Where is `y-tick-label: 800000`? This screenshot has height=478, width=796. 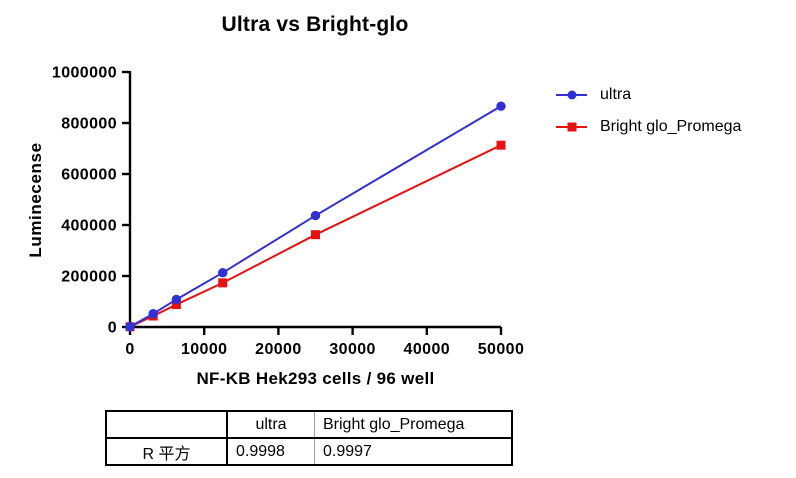 y-tick-label: 800000 is located at coordinates (89, 124).